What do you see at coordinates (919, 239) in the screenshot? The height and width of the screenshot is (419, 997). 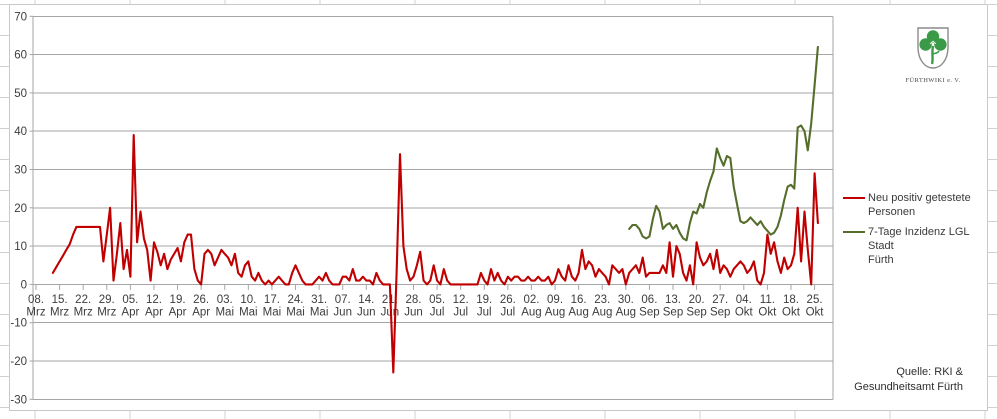 I see `legend-line-1: 7-Tage Inzidenz LGL Stadt` at bounding box center [919, 239].